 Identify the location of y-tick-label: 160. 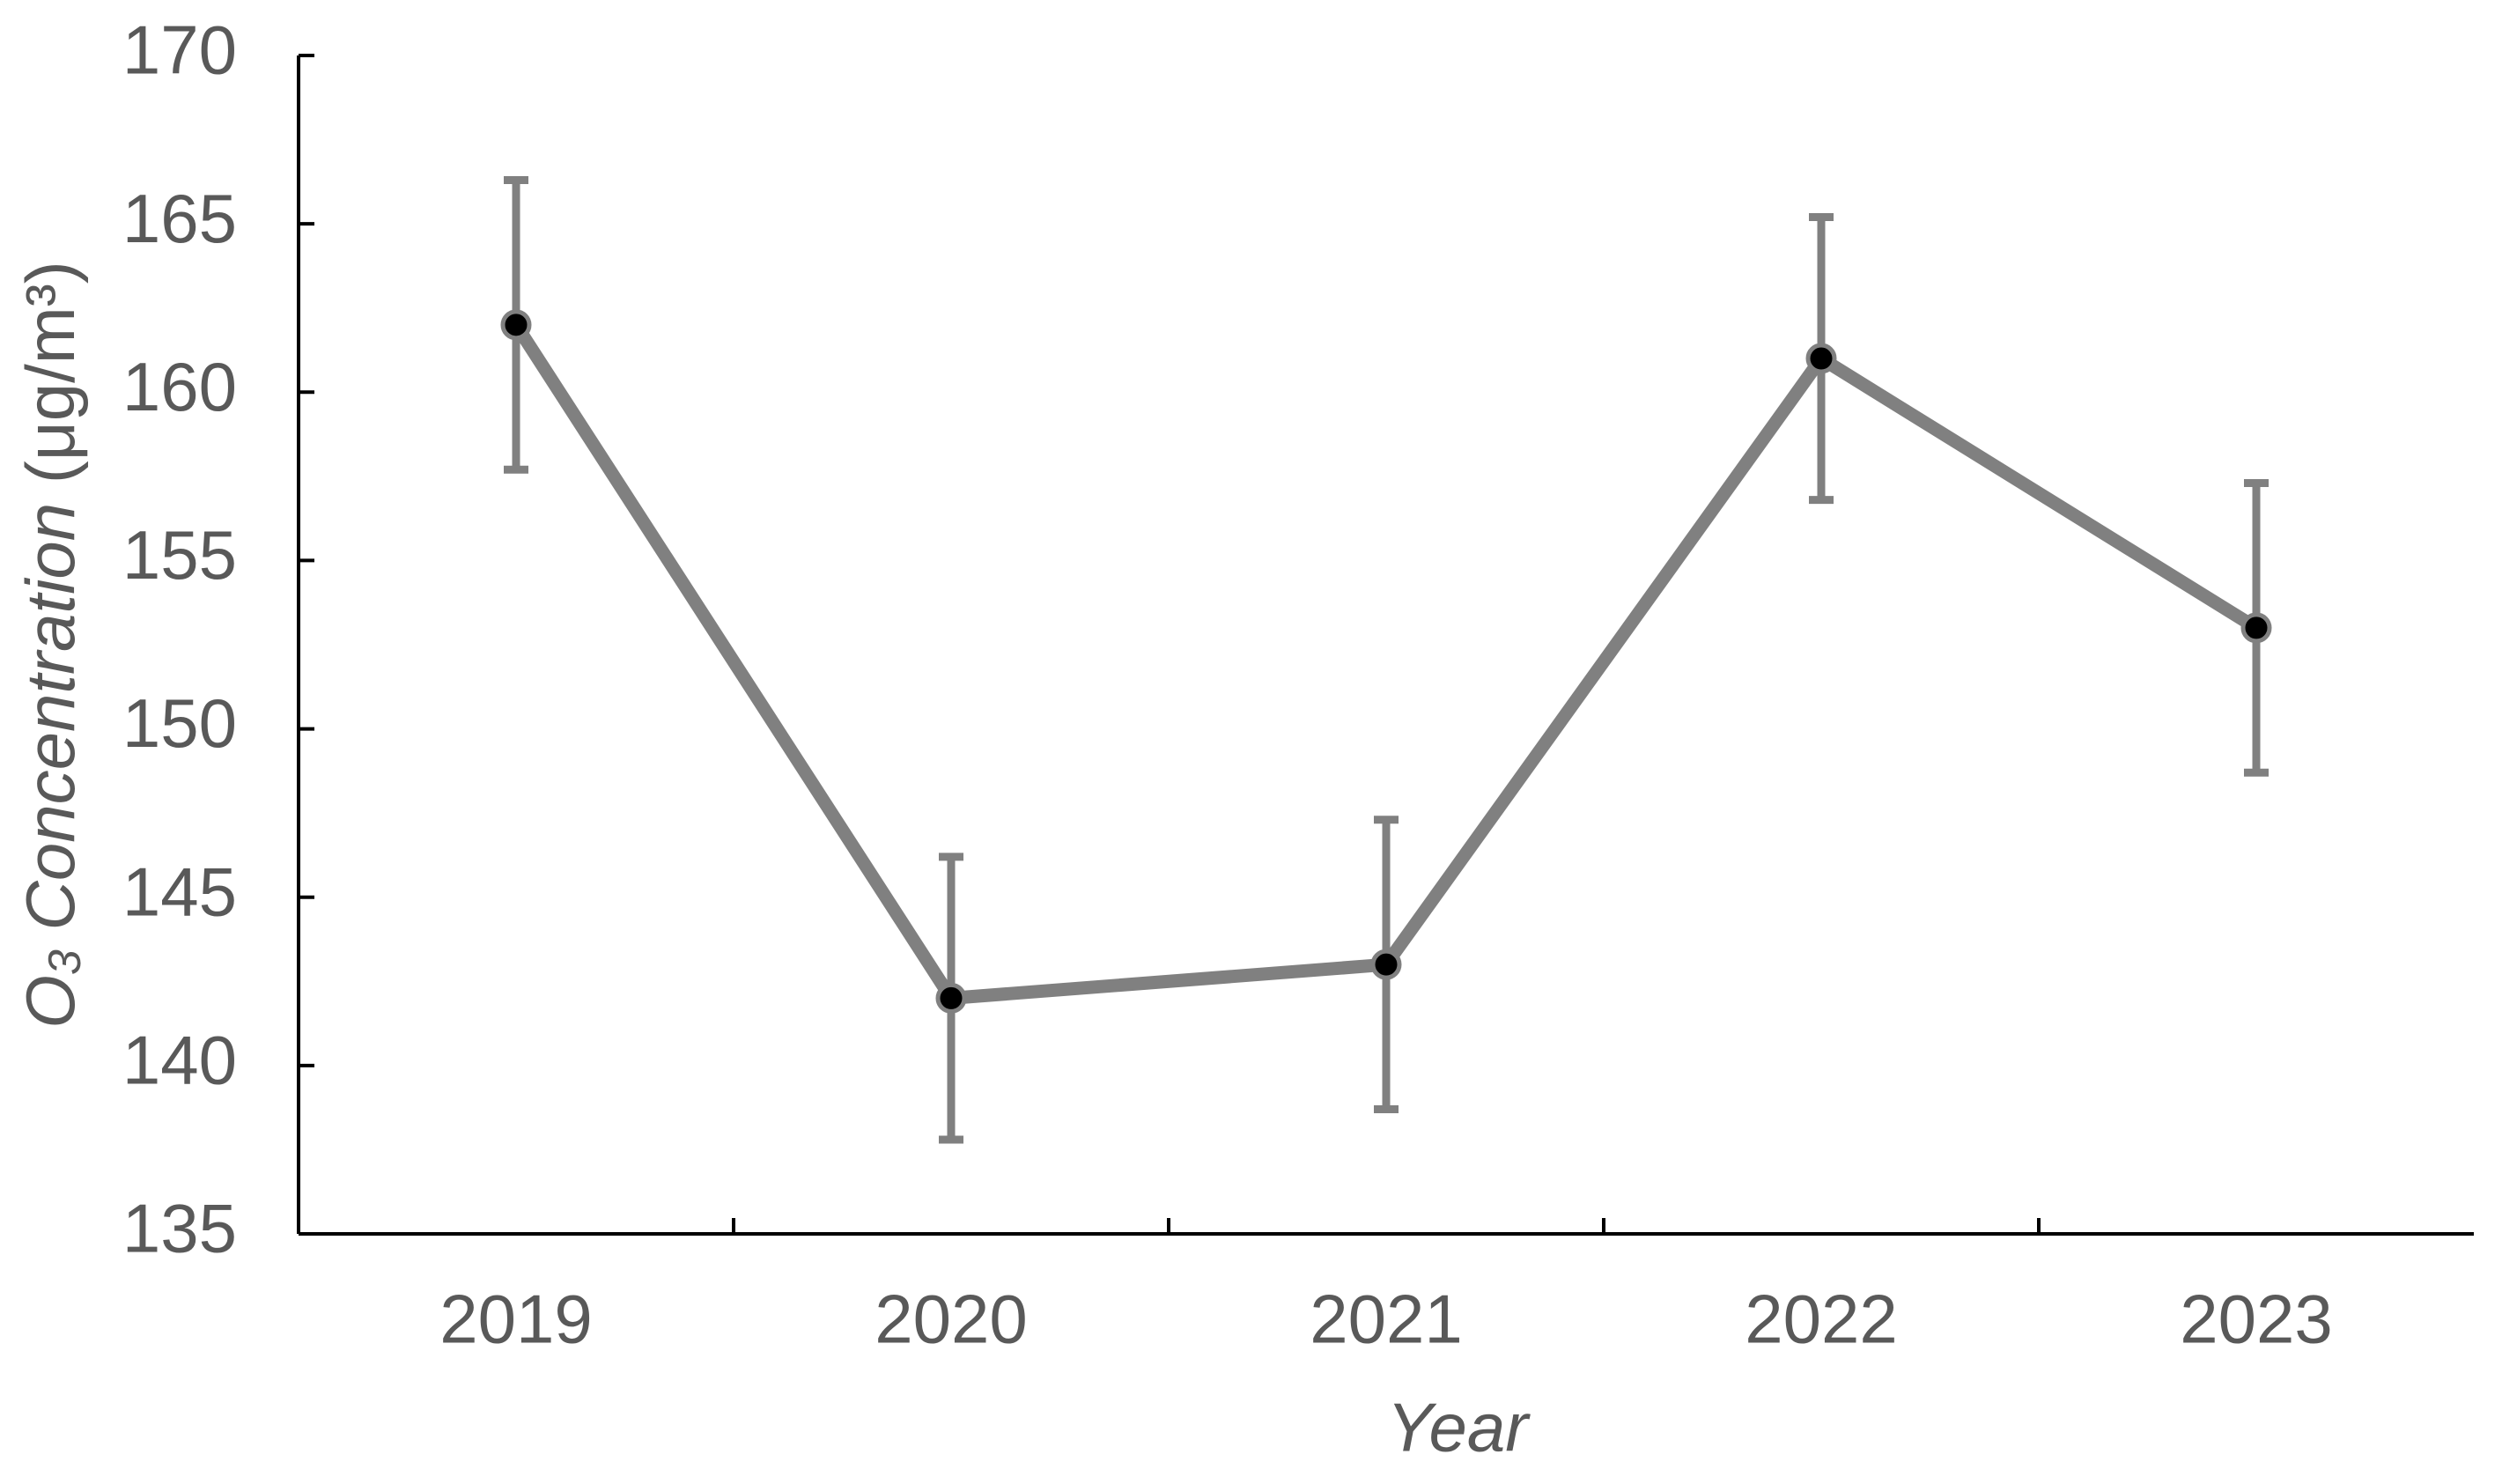
(179, 386).